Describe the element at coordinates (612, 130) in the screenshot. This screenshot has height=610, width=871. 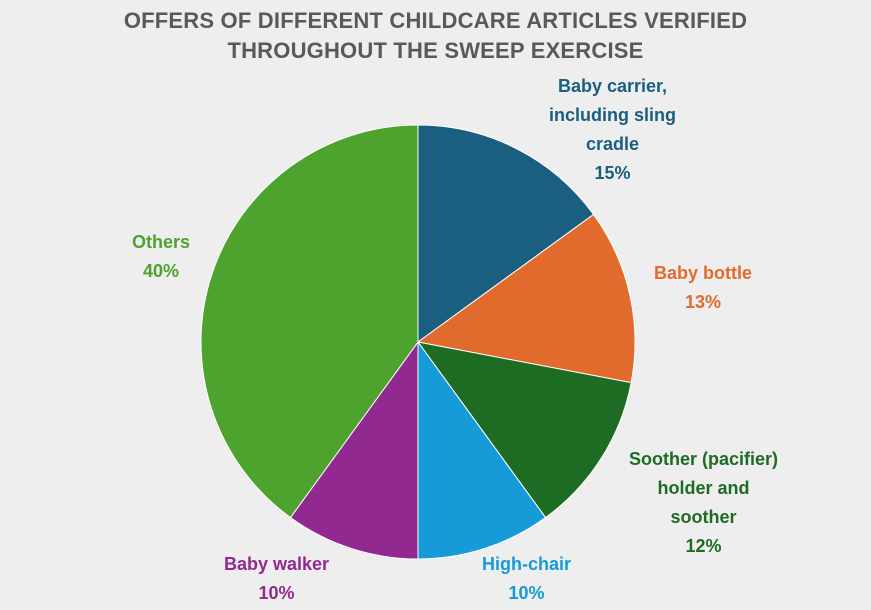
I see `slice-label-0: Baby carrier, including sling cradle 15%` at that location.